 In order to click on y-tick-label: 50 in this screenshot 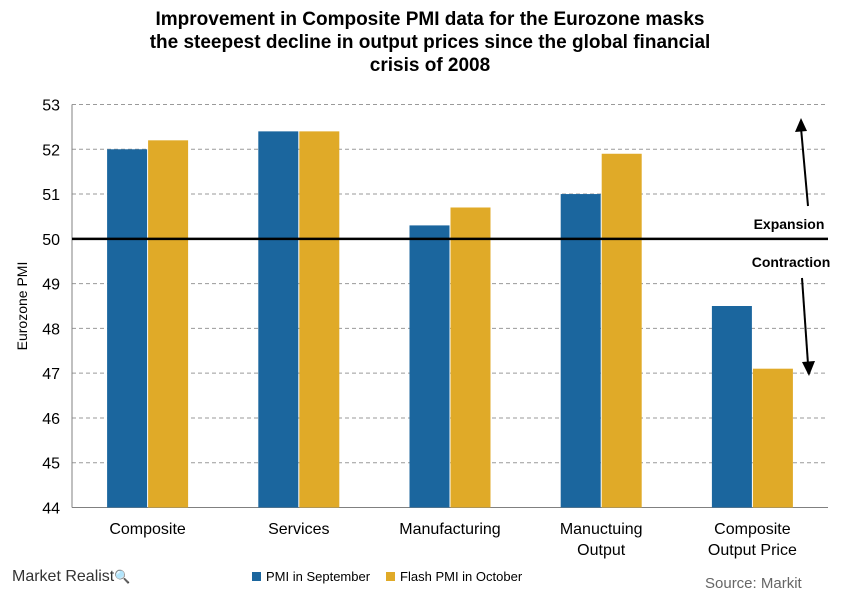, I will do `click(51, 240)`.